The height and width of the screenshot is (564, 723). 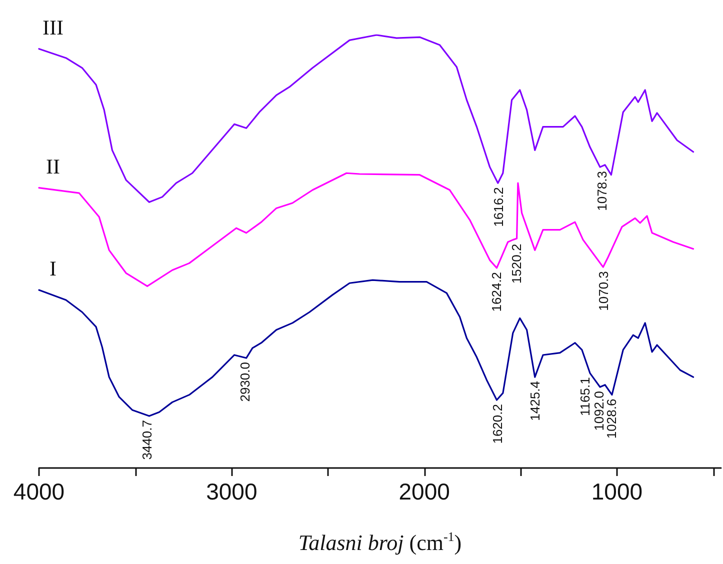 I want to click on annotation: 1078.3, so click(x=602, y=191).